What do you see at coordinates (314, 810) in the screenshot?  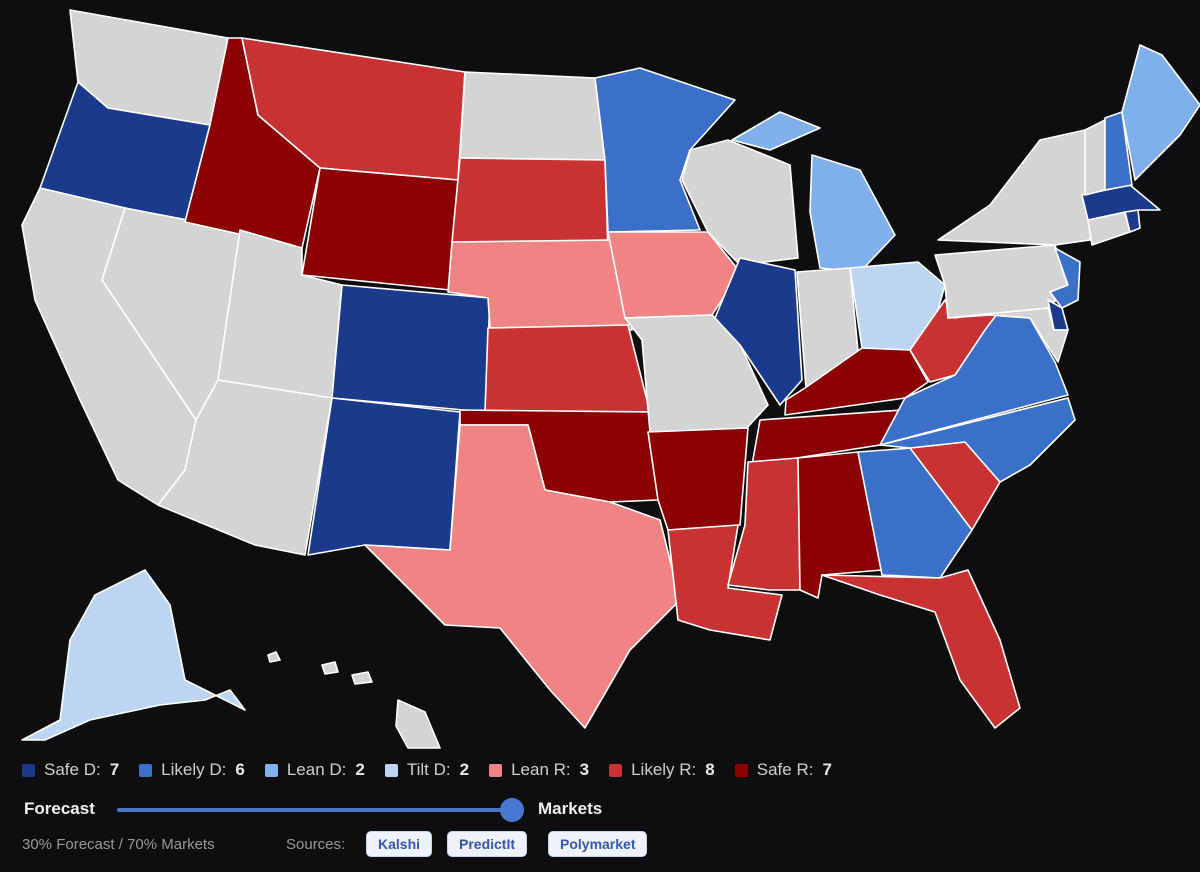 I see `blend-slider-track` at bounding box center [314, 810].